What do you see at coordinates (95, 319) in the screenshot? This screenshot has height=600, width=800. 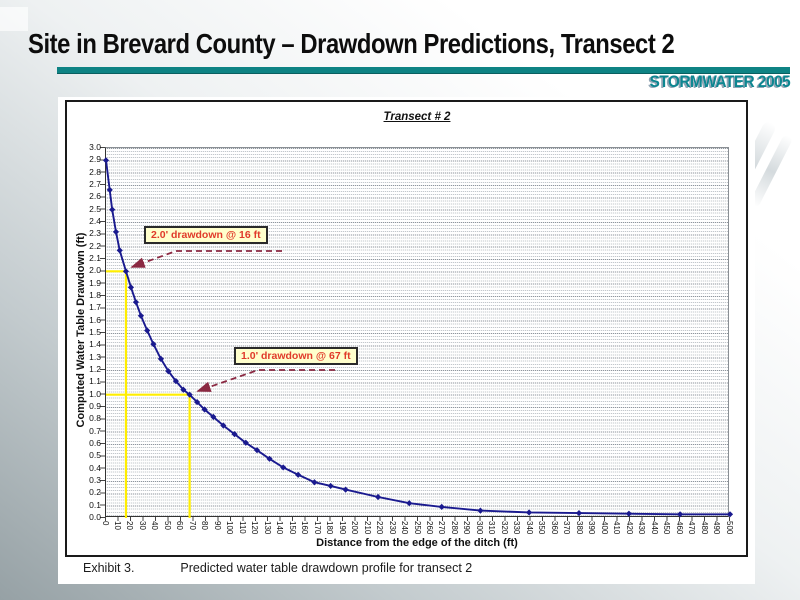 I see `y-tick-label: 1.6` at bounding box center [95, 319].